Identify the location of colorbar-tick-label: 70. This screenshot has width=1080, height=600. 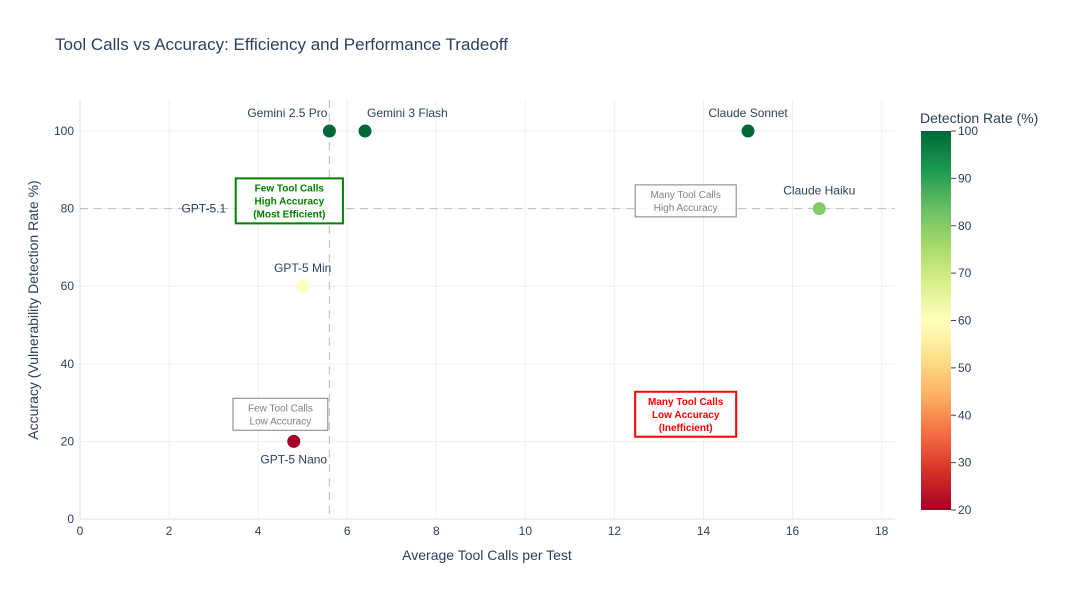
(965, 273).